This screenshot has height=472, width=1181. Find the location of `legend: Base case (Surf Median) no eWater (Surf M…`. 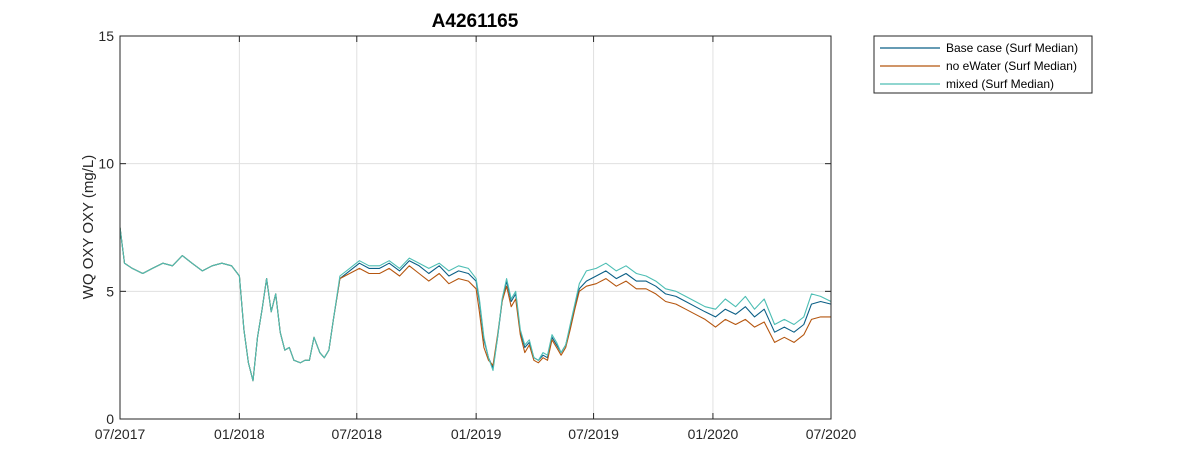

legend: Base case (Surf Median) no eWater (Surf M… is located at coordinates (983, 64).